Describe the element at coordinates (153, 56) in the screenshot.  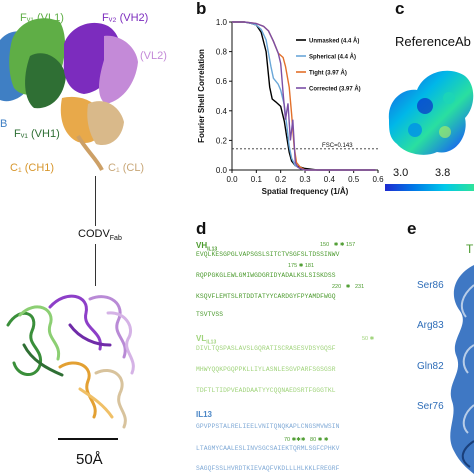
I see `label-vl2: (VL2)` at that location.